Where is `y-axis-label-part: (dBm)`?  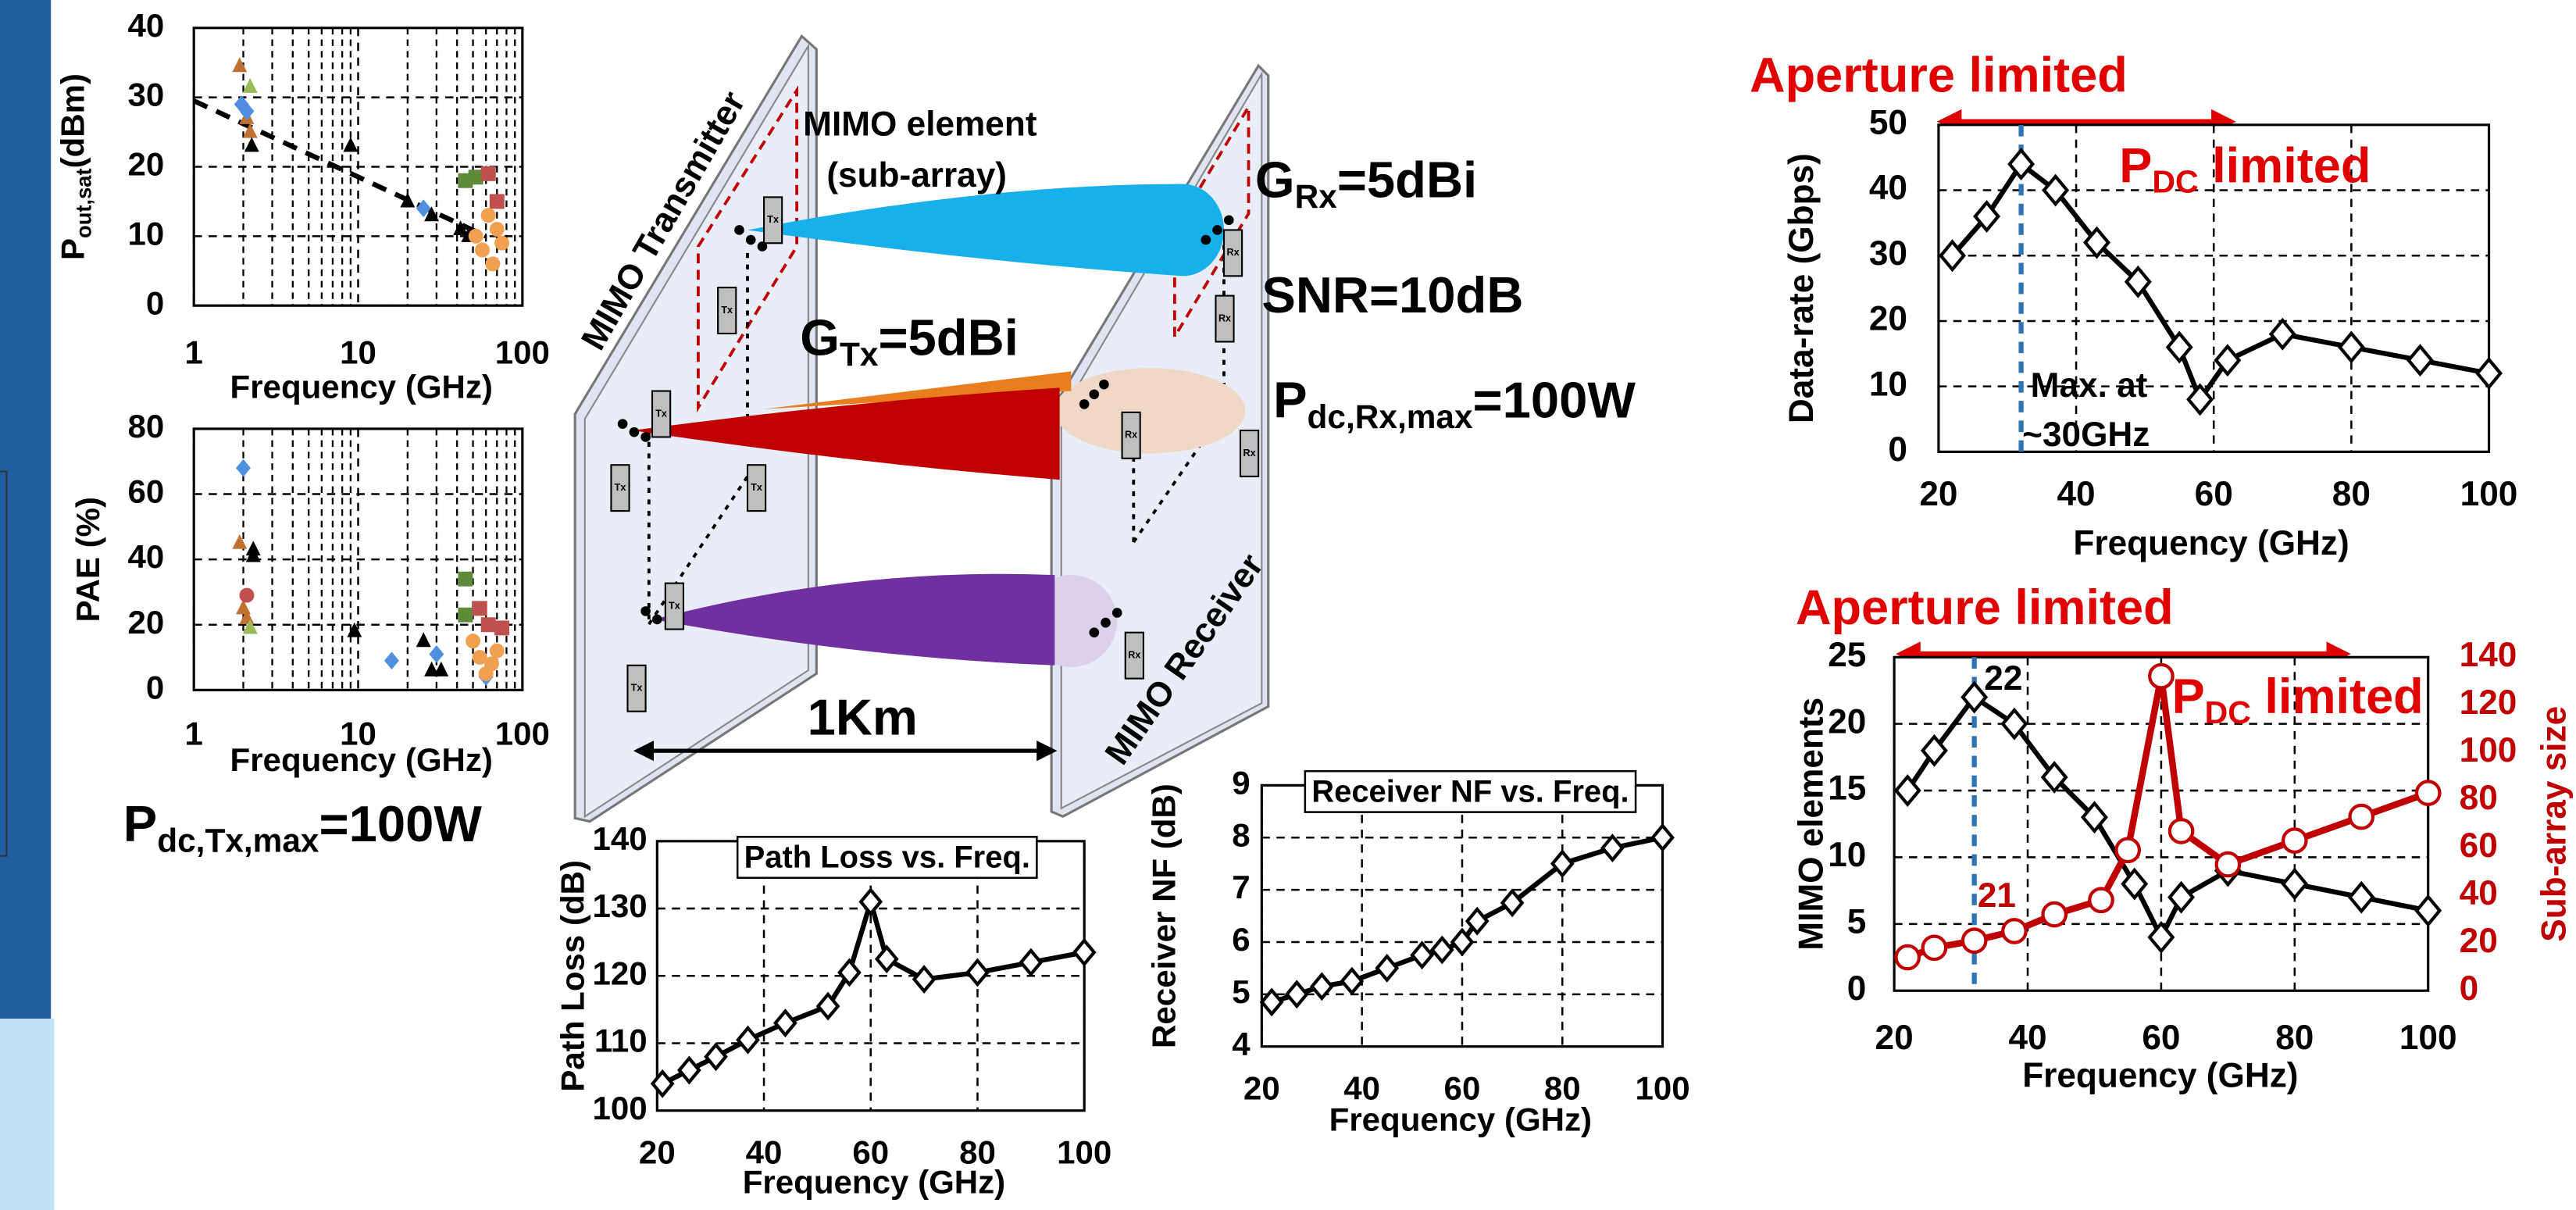 y-axis-label-part: (dBm) is located at coordinates (73, 120).